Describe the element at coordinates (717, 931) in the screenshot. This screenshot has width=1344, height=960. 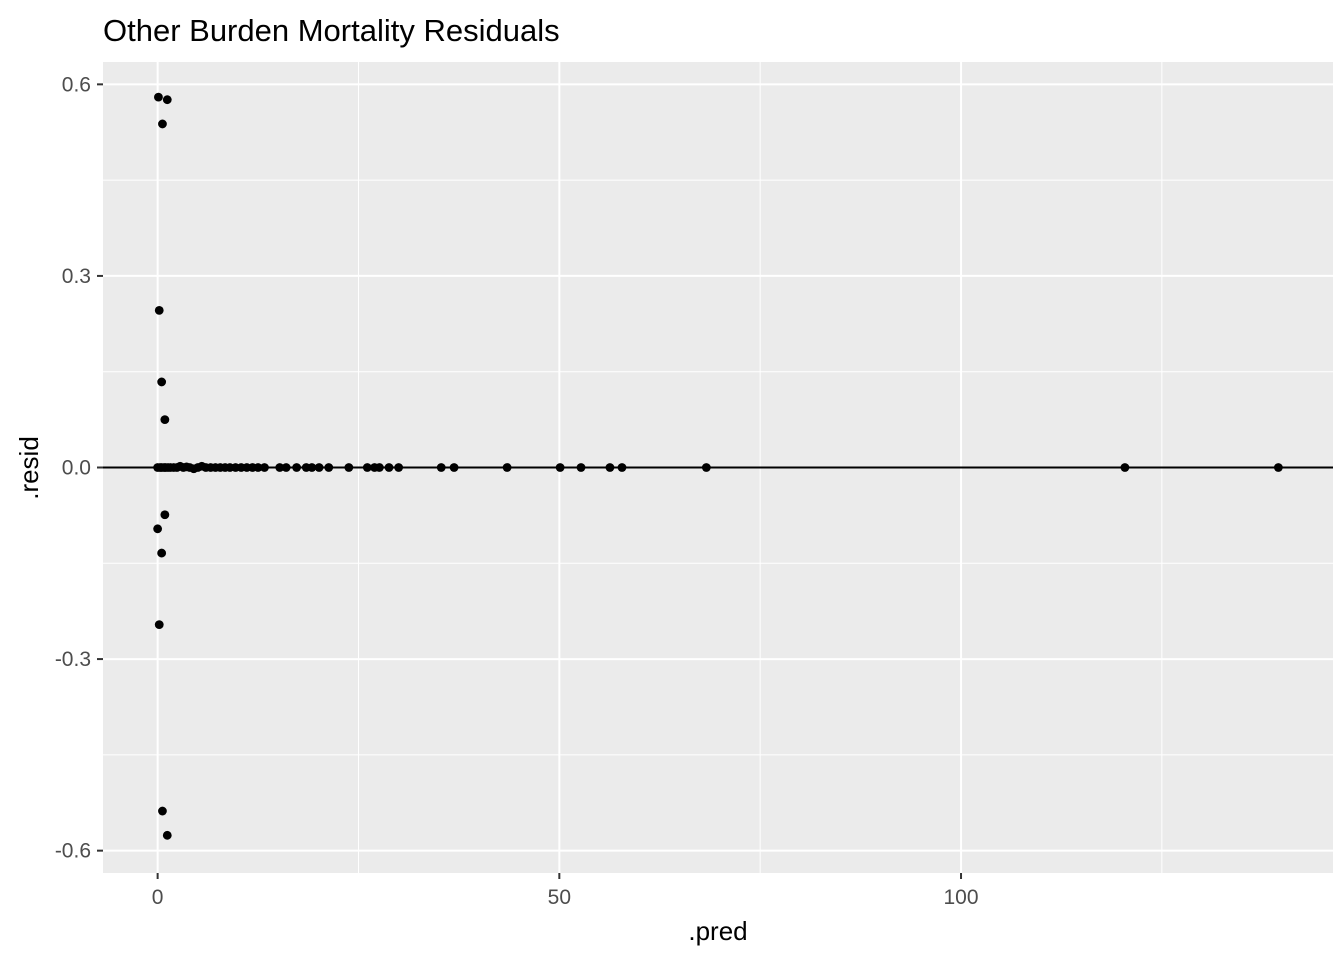
I see `x-axis-title: .pred` at that location.